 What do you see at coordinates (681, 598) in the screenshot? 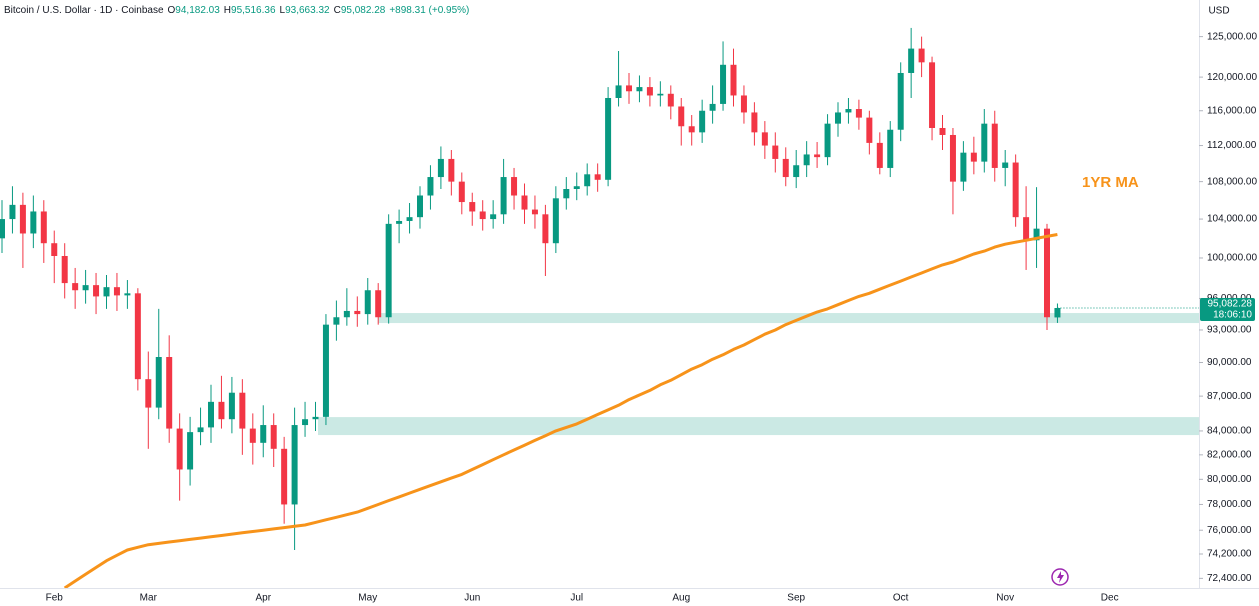
I see `x-tick-label: Aug` at bounding box center [681, 598].